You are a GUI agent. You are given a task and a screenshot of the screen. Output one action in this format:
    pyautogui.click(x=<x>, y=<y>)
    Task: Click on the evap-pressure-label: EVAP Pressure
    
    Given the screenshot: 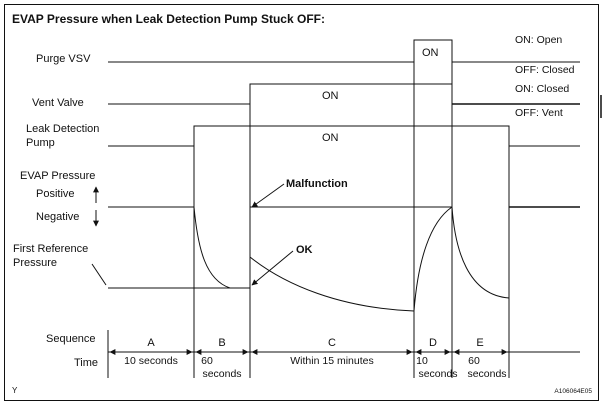 What is the action you would take?
    pyautogui.click(x=57, y=176)
    